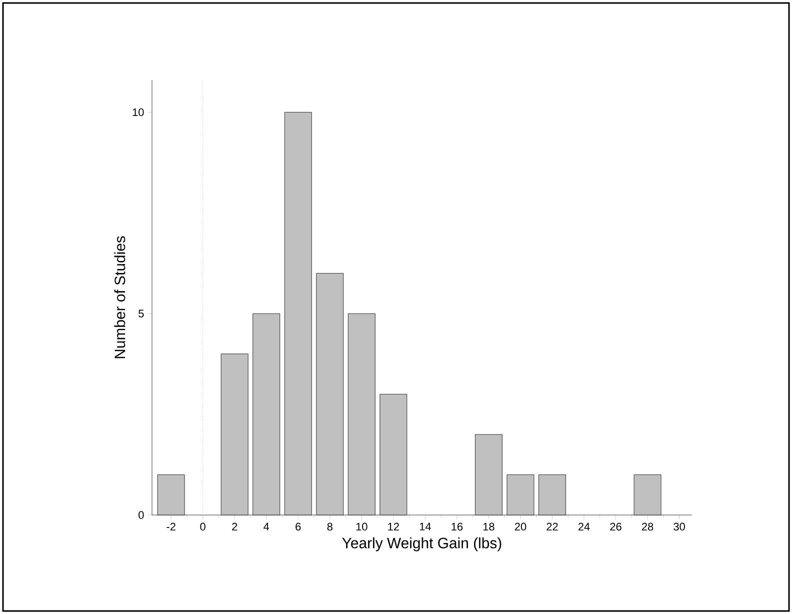  I want to click on x-tick-label: 12, so click(393, 526).